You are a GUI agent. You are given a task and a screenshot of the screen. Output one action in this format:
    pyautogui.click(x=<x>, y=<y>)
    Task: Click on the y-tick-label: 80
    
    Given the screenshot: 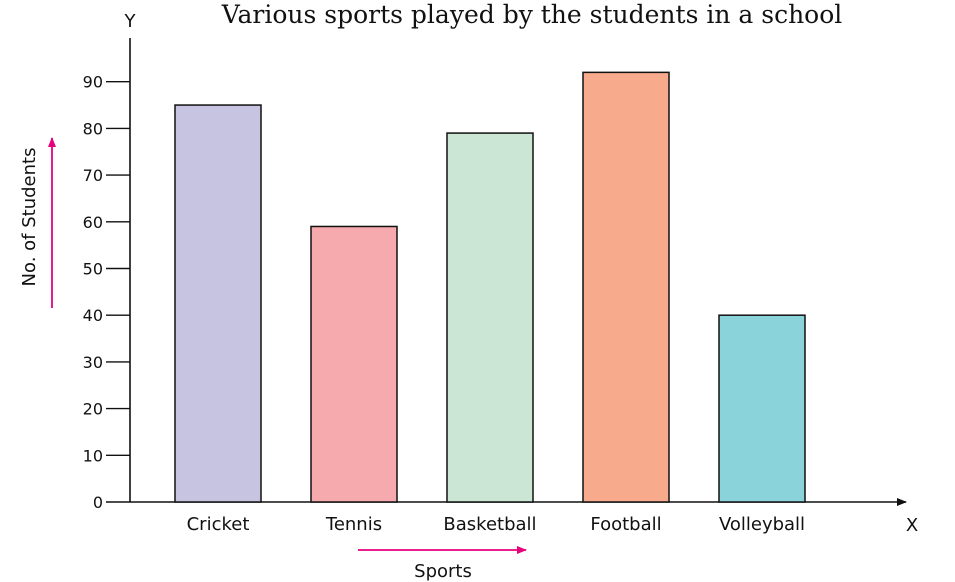 What is the action you would take?
    pyautogui.click(x=93, y=128)
    